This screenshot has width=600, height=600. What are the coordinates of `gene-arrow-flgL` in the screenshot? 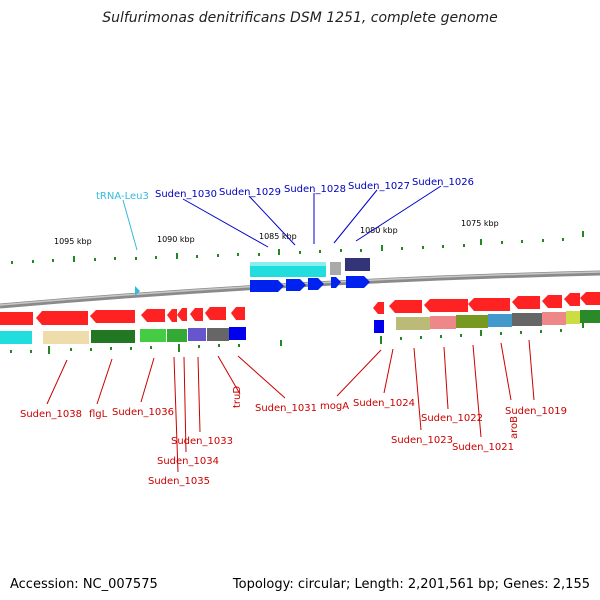 It's located at (62, 318).